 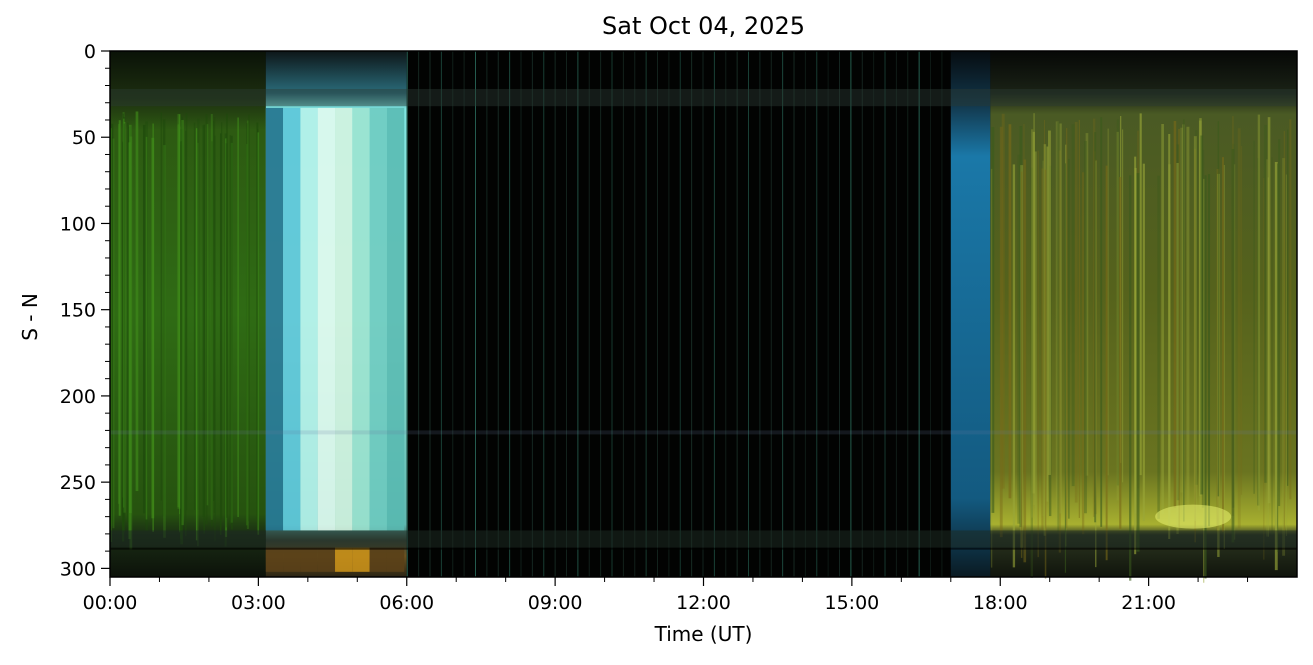 What do you see at coordinates (703, 603) in the screenshot?
I see `x-tick-label: 12:00` at bounding box center [703, 603].